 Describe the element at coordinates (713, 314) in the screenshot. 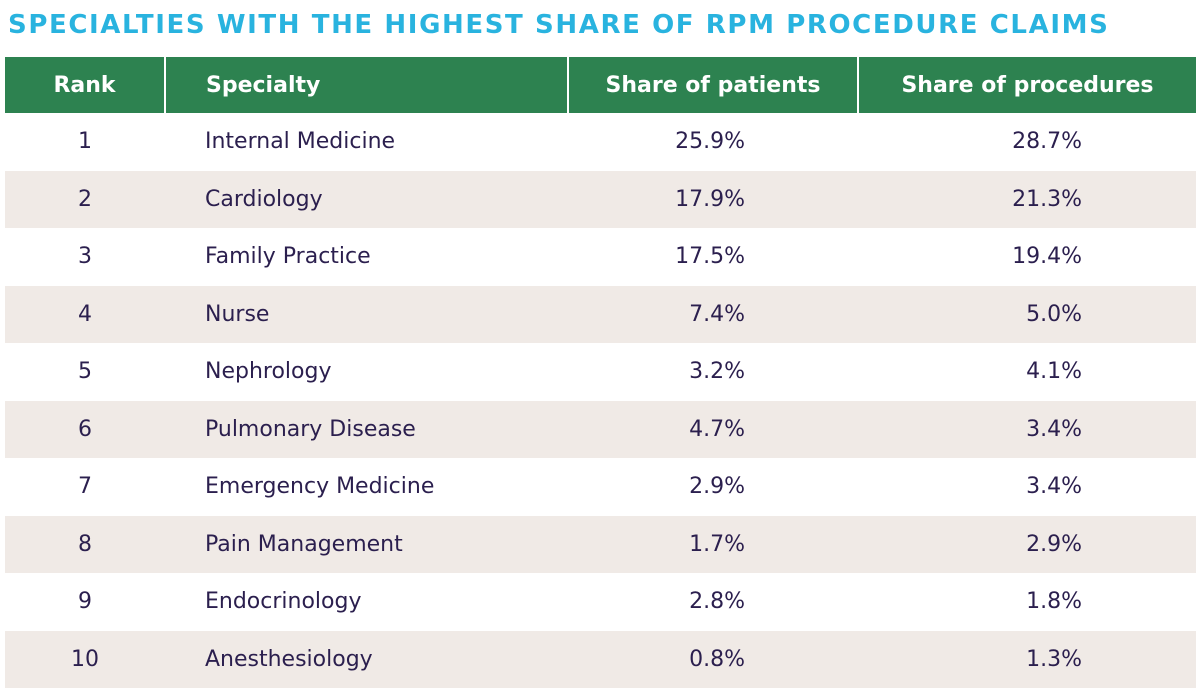

I see `table-cell: 7.4%` at that location.